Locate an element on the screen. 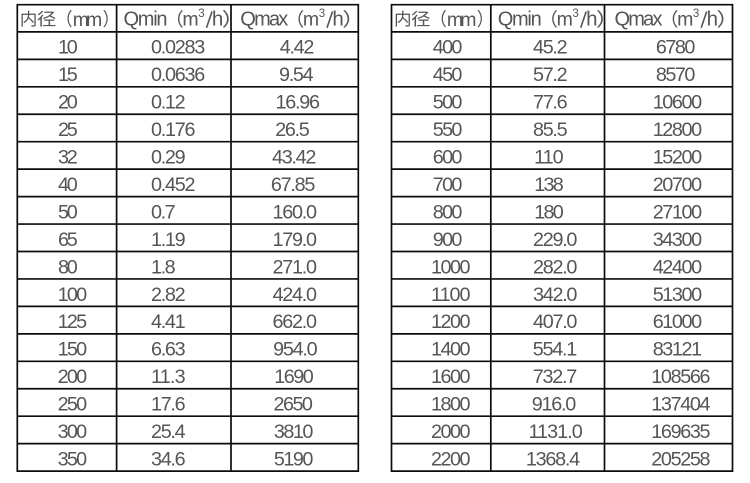 Image resolution: width=750 pixels, height=483 pixels. svg-text: 150 is located at coordinates (73, 350).